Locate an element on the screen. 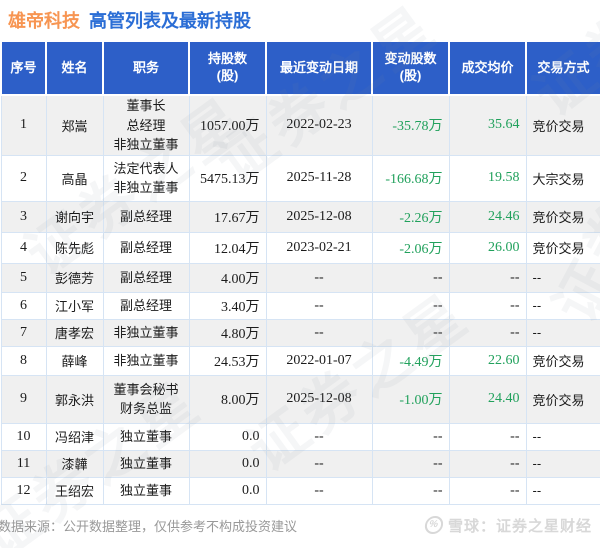  cell-price: 26.00 is located at coordinates (487, 247).